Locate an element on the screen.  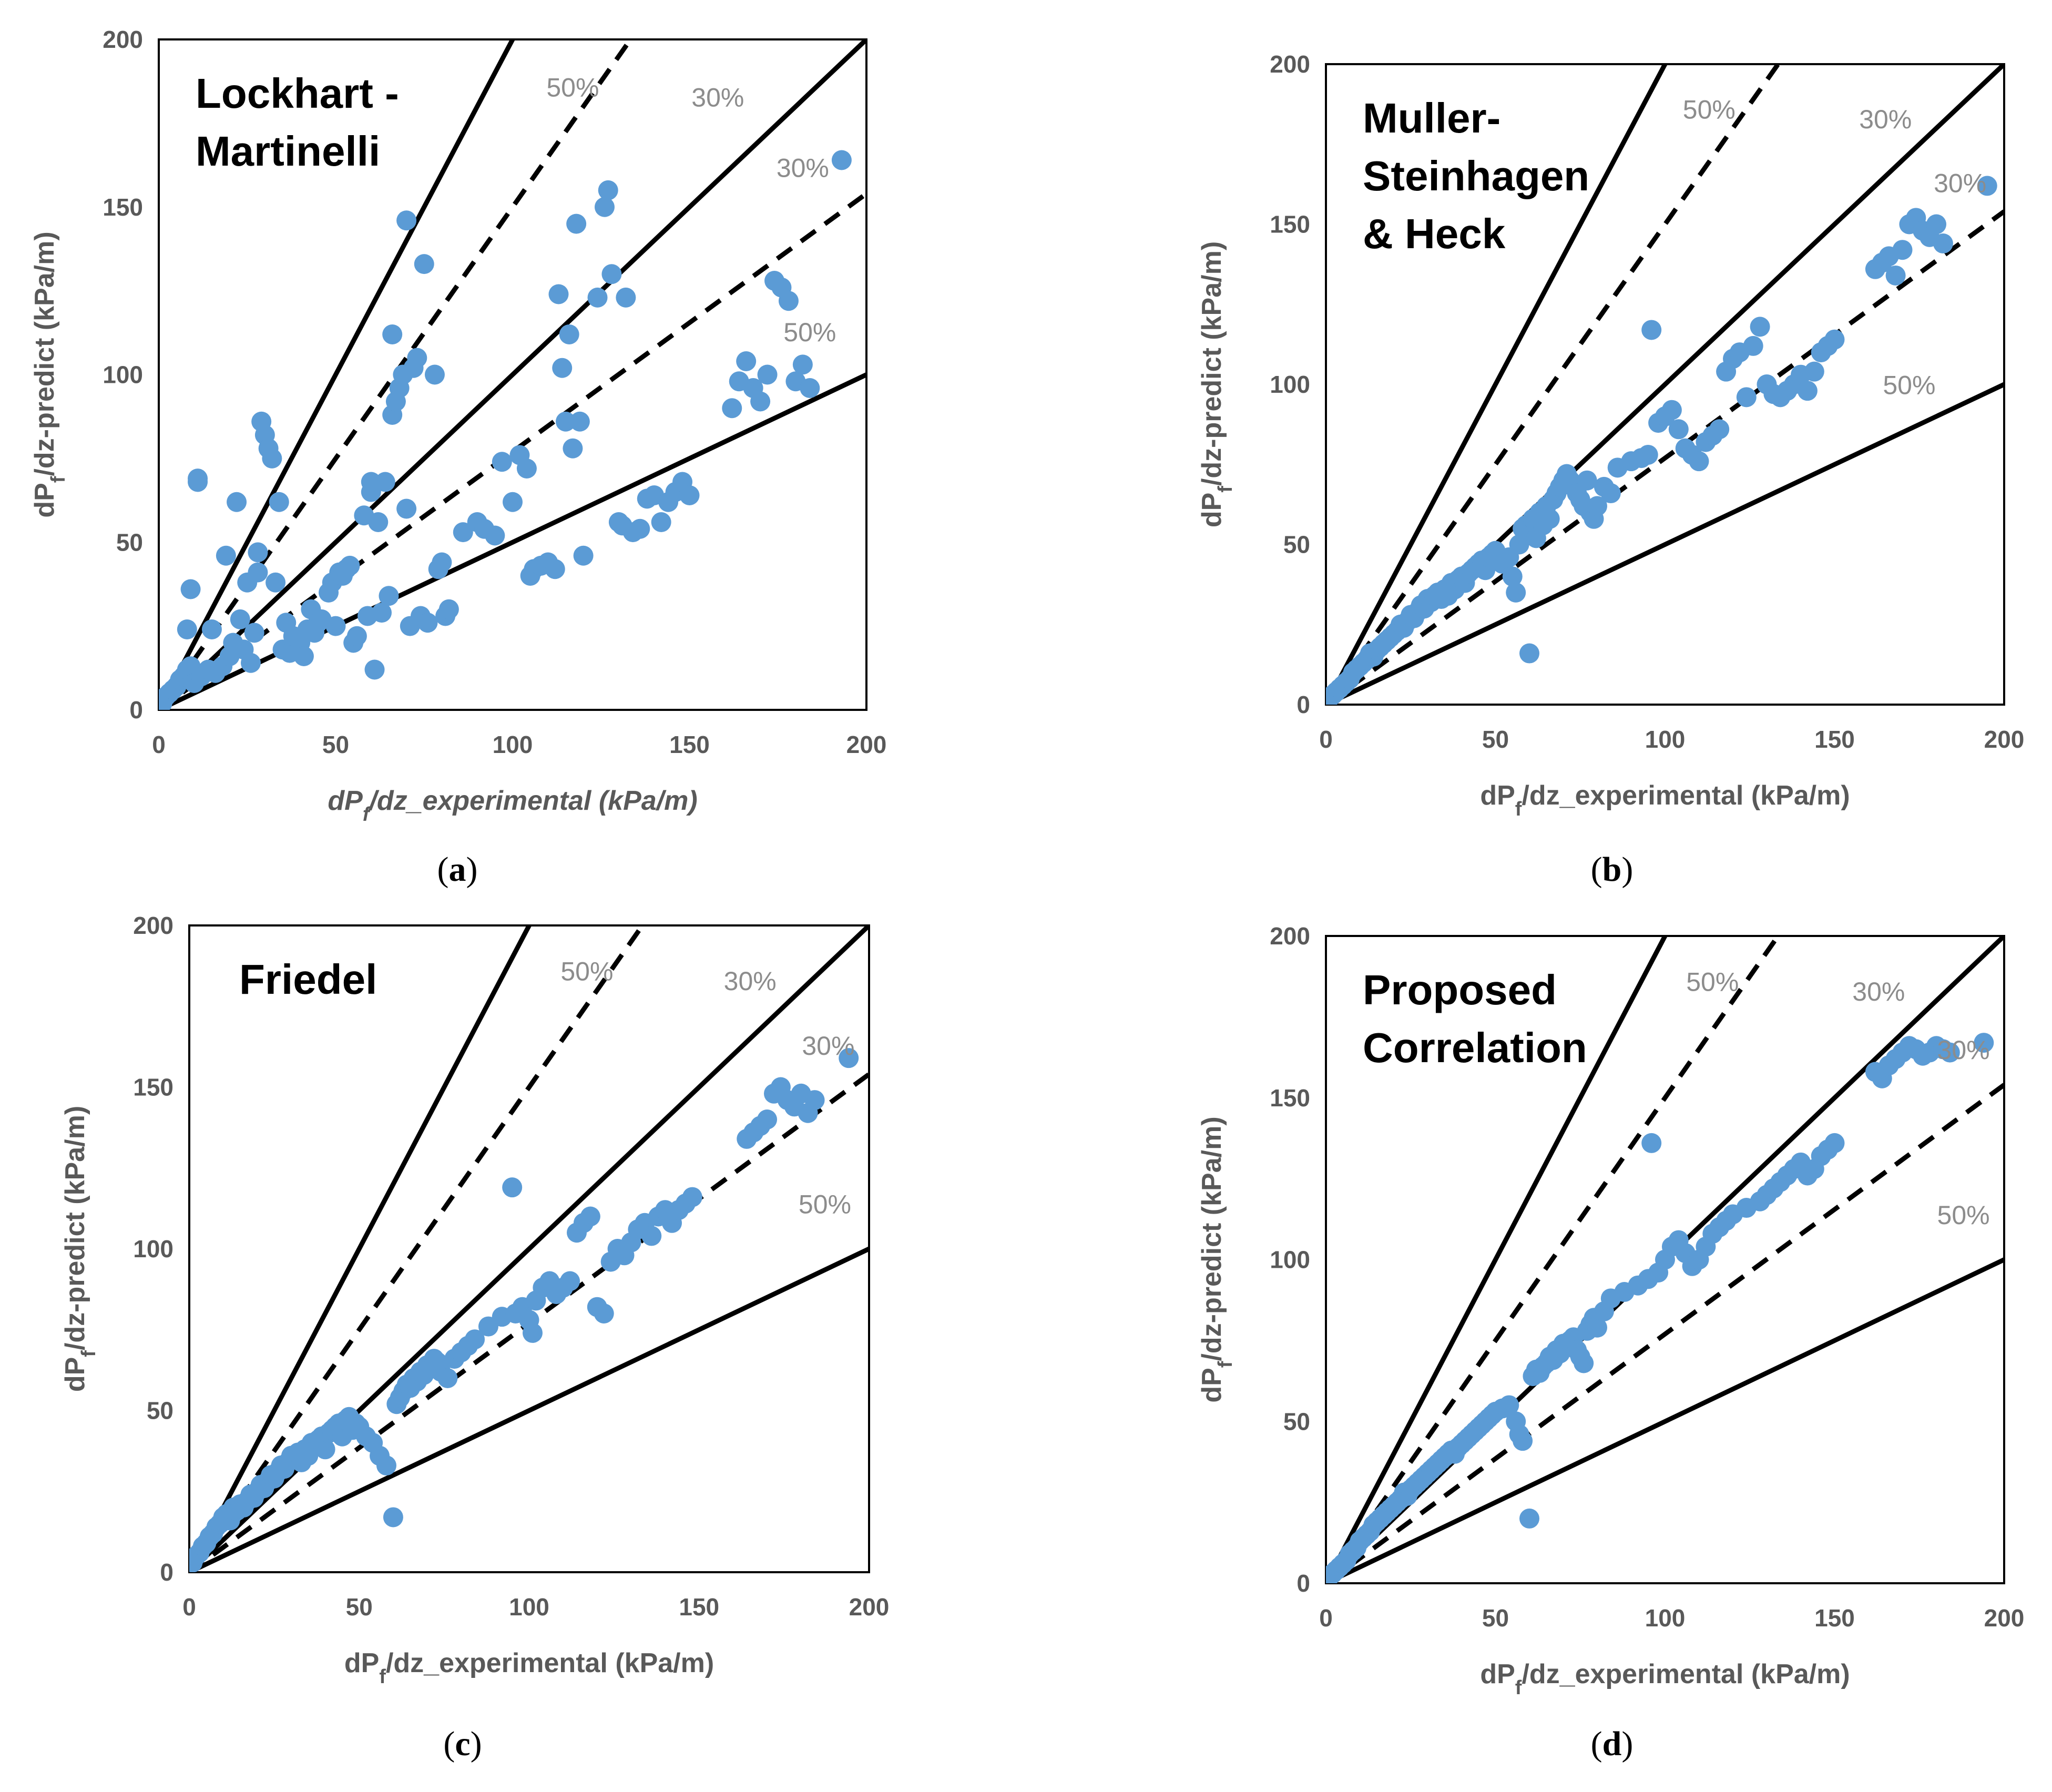
x-tick-label: 200 is located at coordinates (869, 1607).